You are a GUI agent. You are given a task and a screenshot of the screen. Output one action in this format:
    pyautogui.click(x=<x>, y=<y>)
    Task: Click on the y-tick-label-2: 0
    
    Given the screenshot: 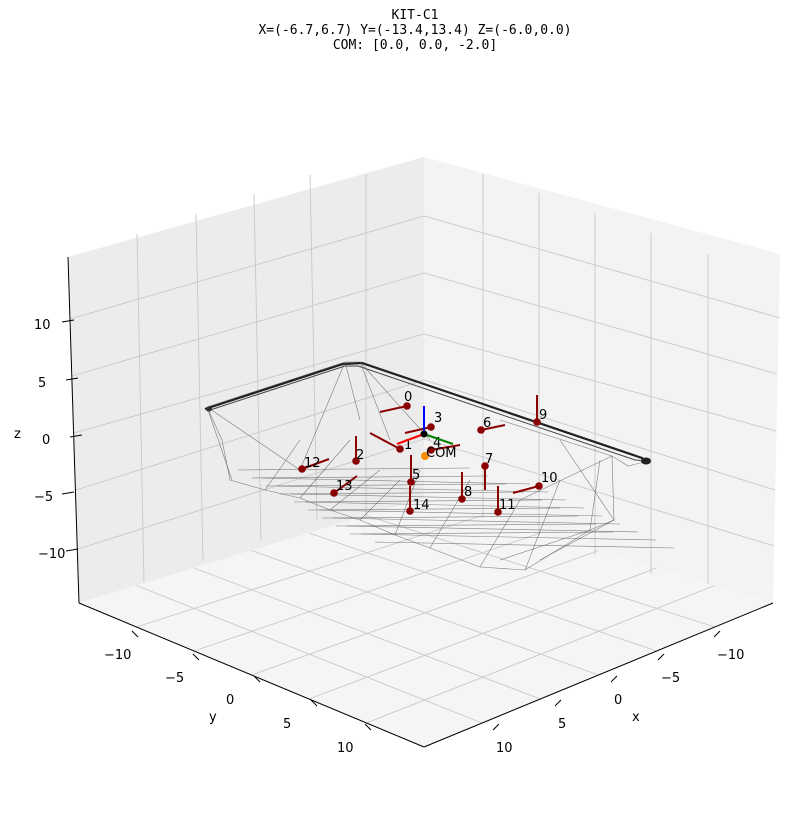 What is the action you would take?
    pyautogui.click(x=230, y=700)
    